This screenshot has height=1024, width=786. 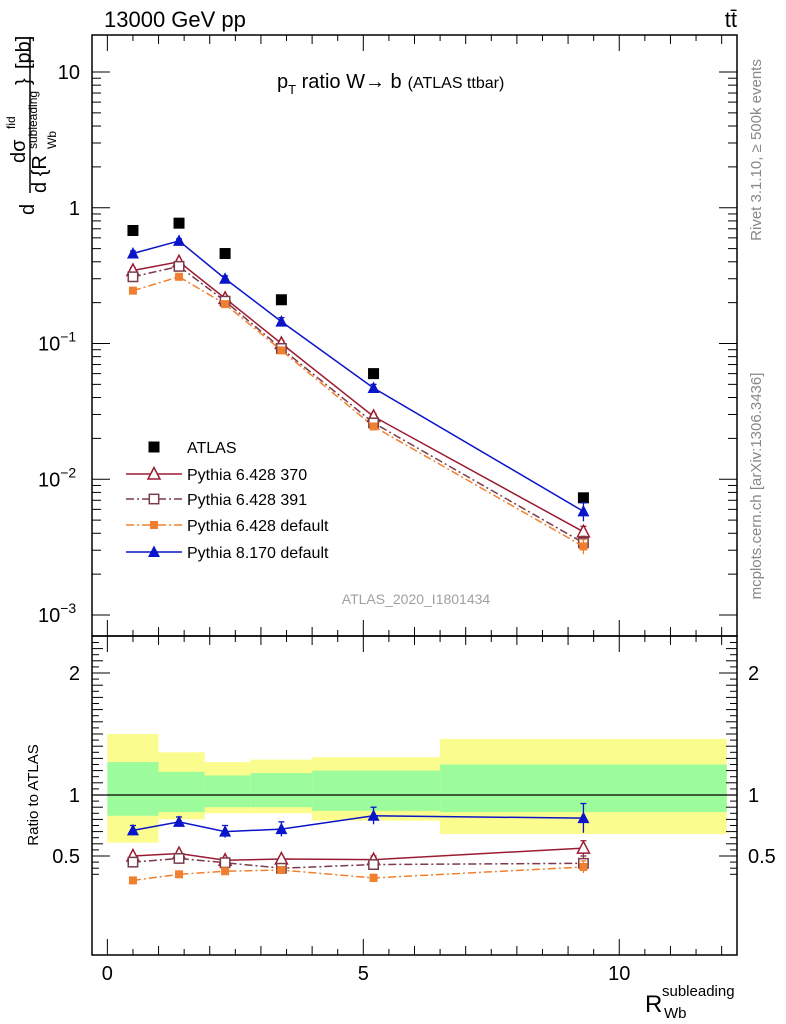 What do you see at coordinates (11, 122) in the screenshot?
I see `svg-text: fid` at bounding box center [11, 122].